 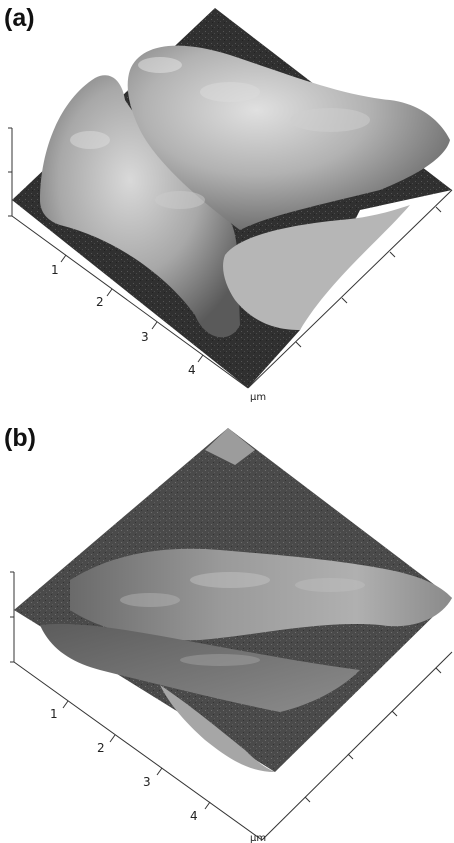 What do you see at coordinates (316, 267) in the screenshot?
I see `fiber-lower-a` at bounding box center [316, 267].